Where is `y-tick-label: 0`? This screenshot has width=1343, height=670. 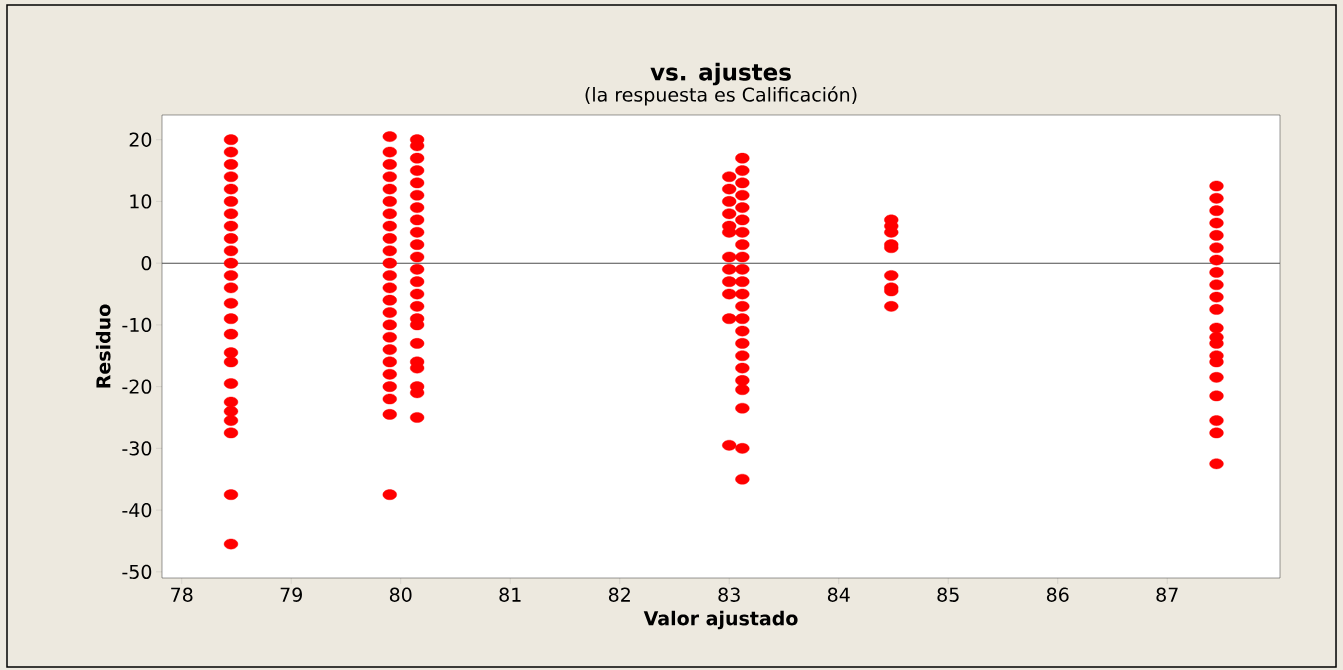 y-tick-label: 0 is located at coordinates (146, 263).